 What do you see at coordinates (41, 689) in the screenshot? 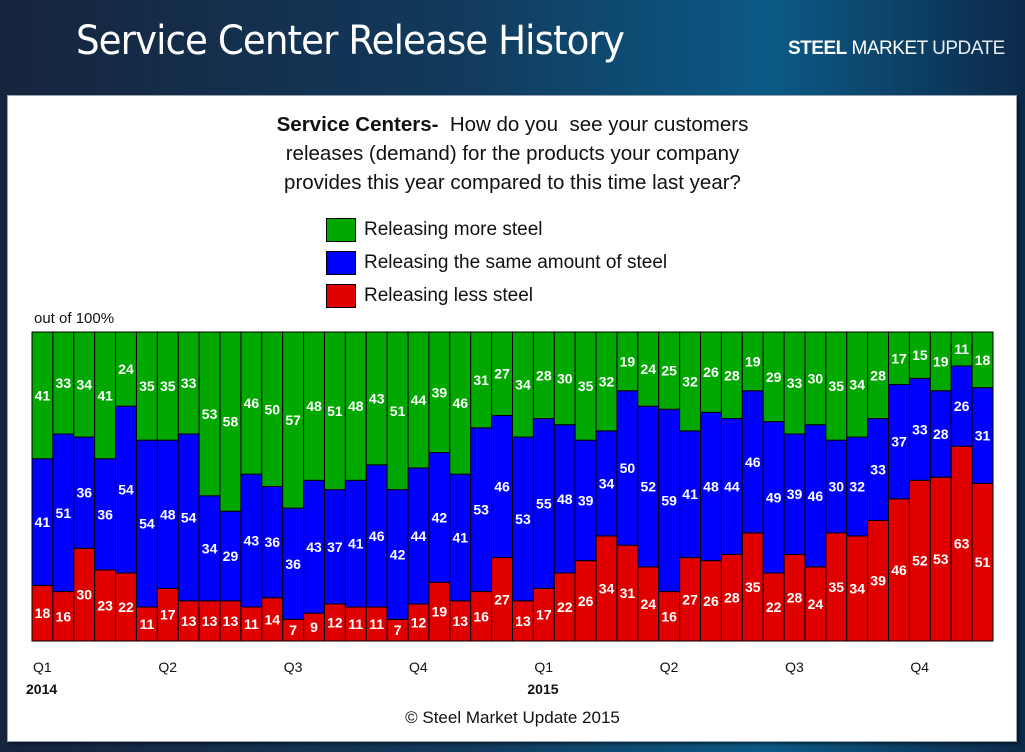
I see `x-year-label: 2014` at bounding box center [41, 689].